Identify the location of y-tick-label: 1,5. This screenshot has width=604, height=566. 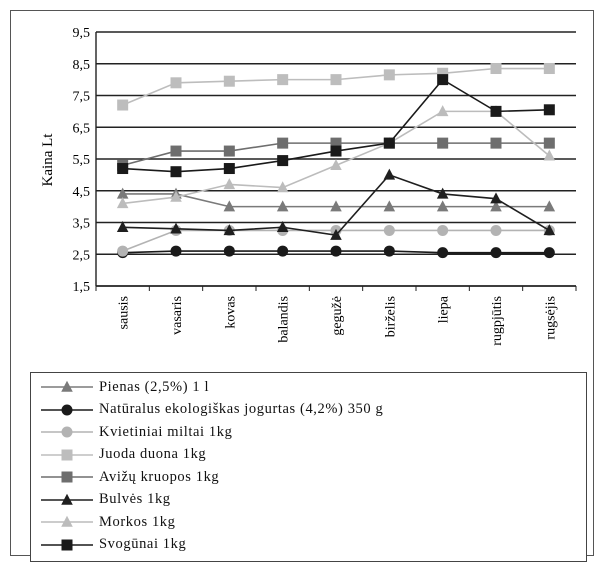
(82, 287).